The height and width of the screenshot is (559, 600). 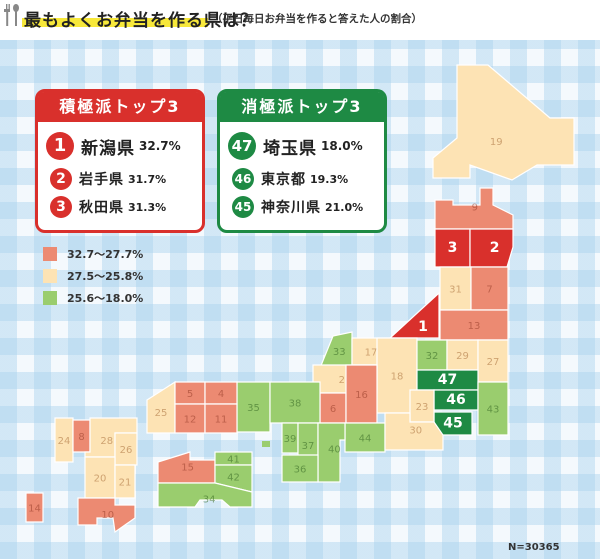 I want to click on rank-badge: 45, so click(x=243, y=207).